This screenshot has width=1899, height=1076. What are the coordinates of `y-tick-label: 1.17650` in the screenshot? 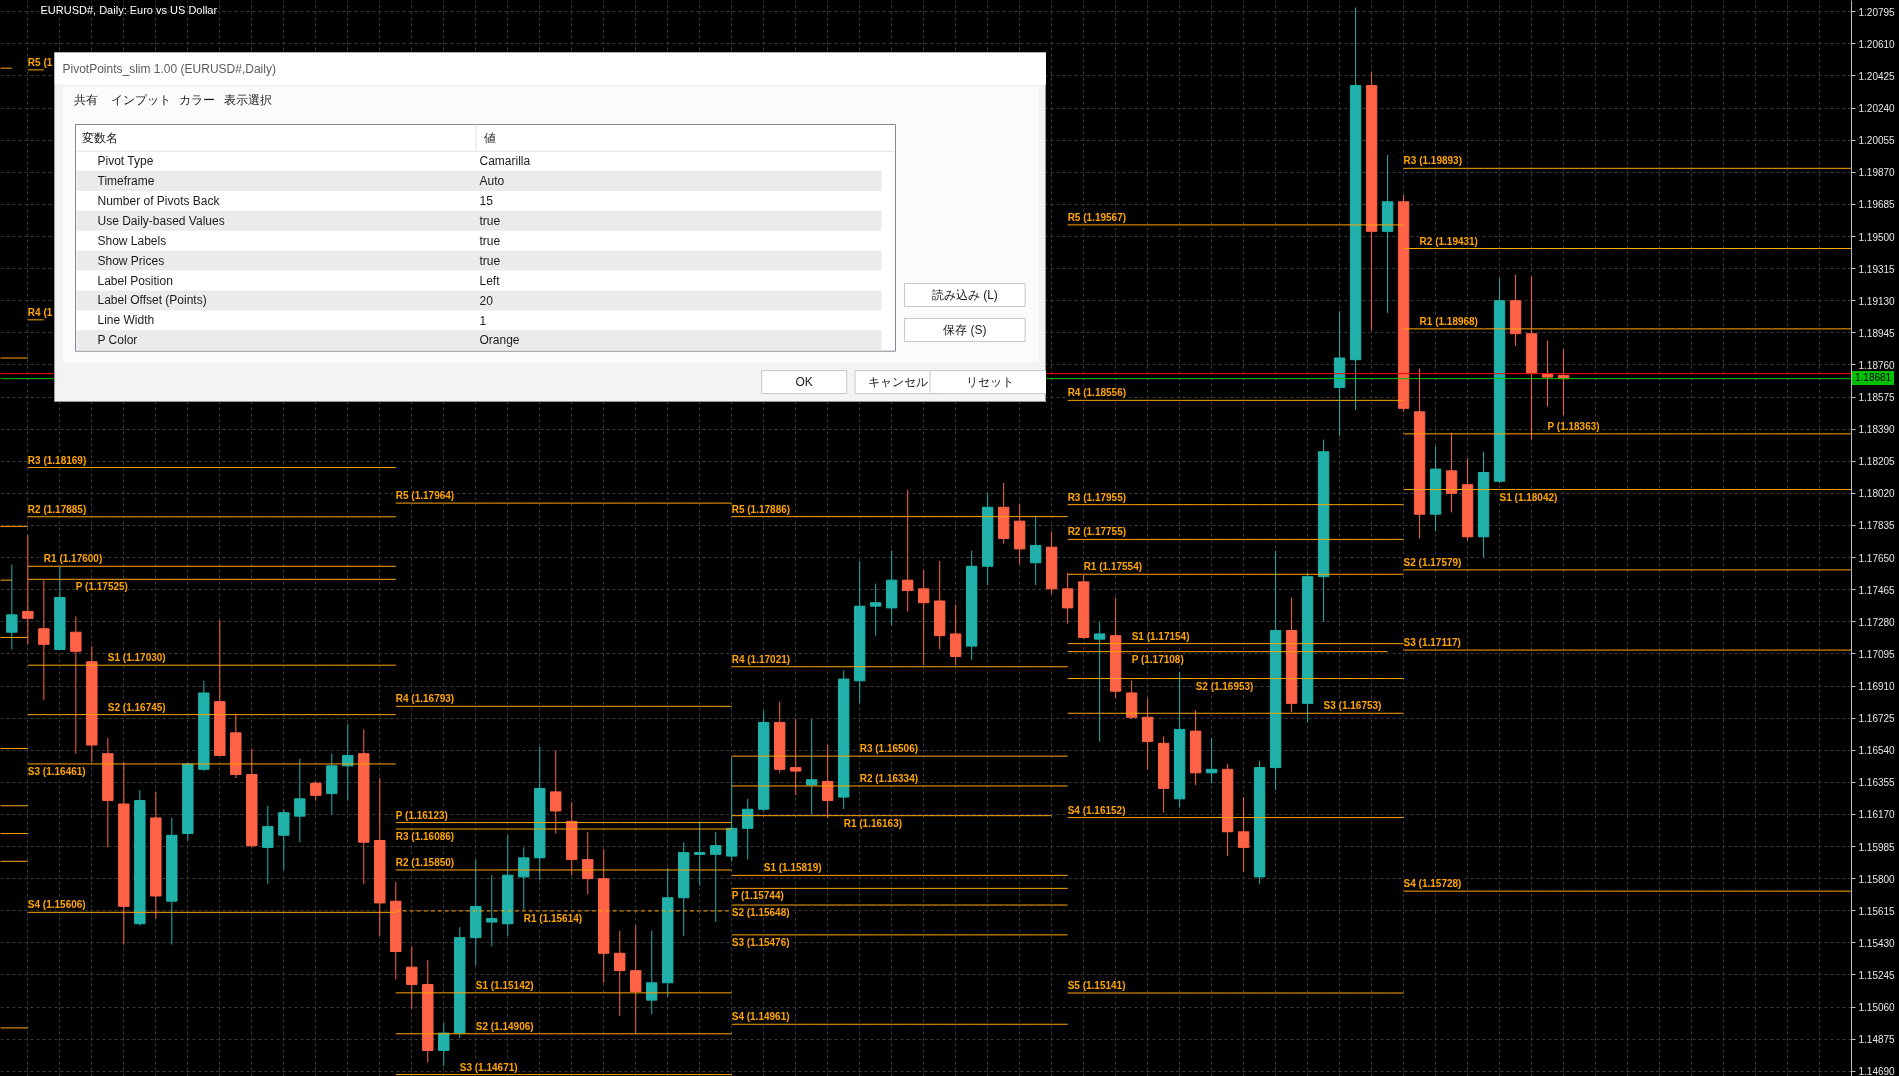 It's located at (1877, 558).